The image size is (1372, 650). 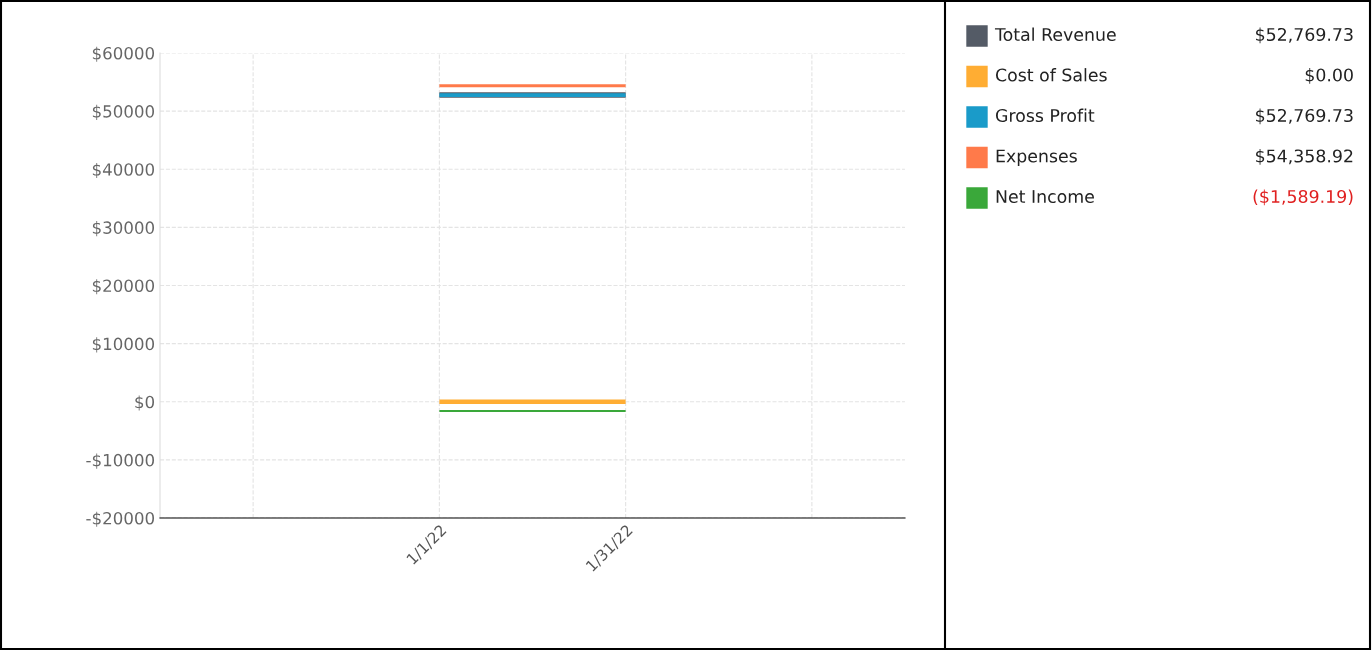 I want to click on y-tick-label: $50000, so click(x=123, y=112).